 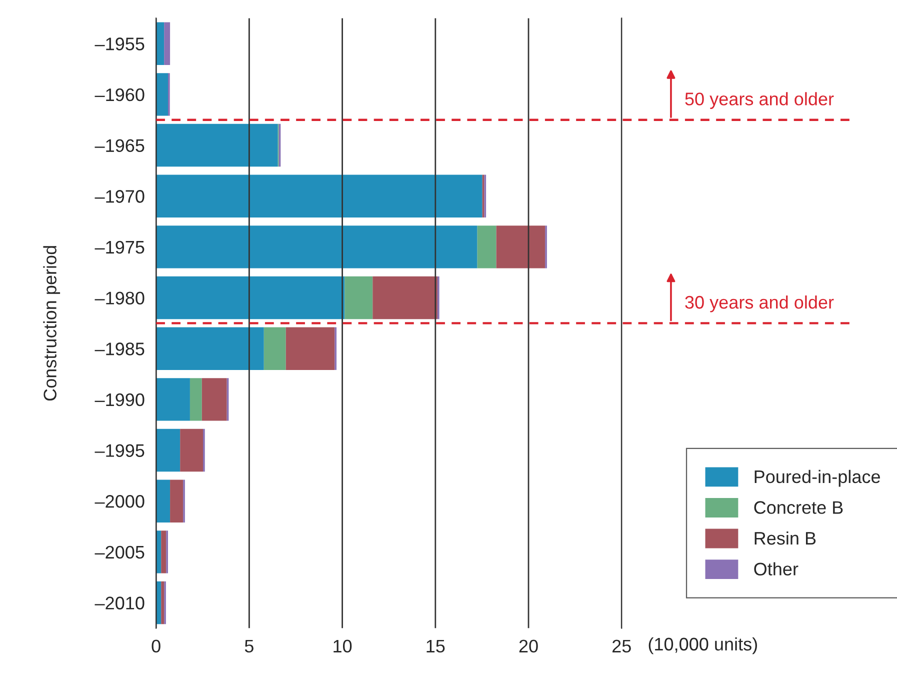 What do you see at coordinates (119, 247) in the screenshot?
I see `y-tick-label: –1975` at bounding box center [119, 247].